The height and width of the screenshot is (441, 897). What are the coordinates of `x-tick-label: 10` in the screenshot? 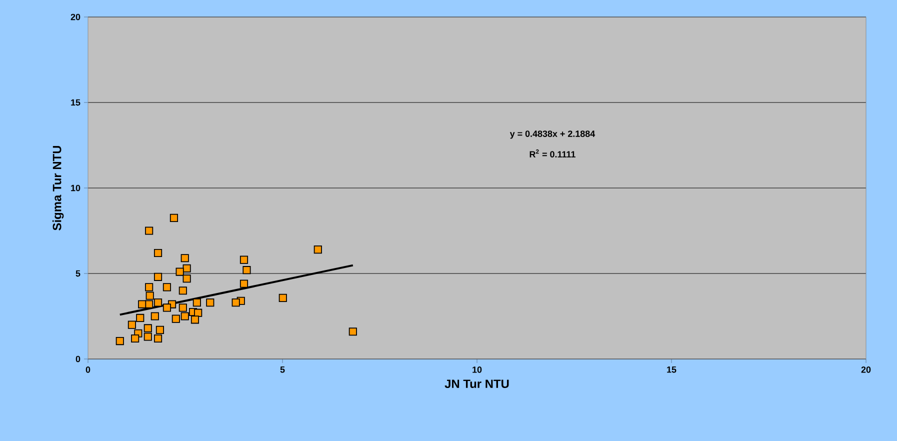 It's located at (477, 369).